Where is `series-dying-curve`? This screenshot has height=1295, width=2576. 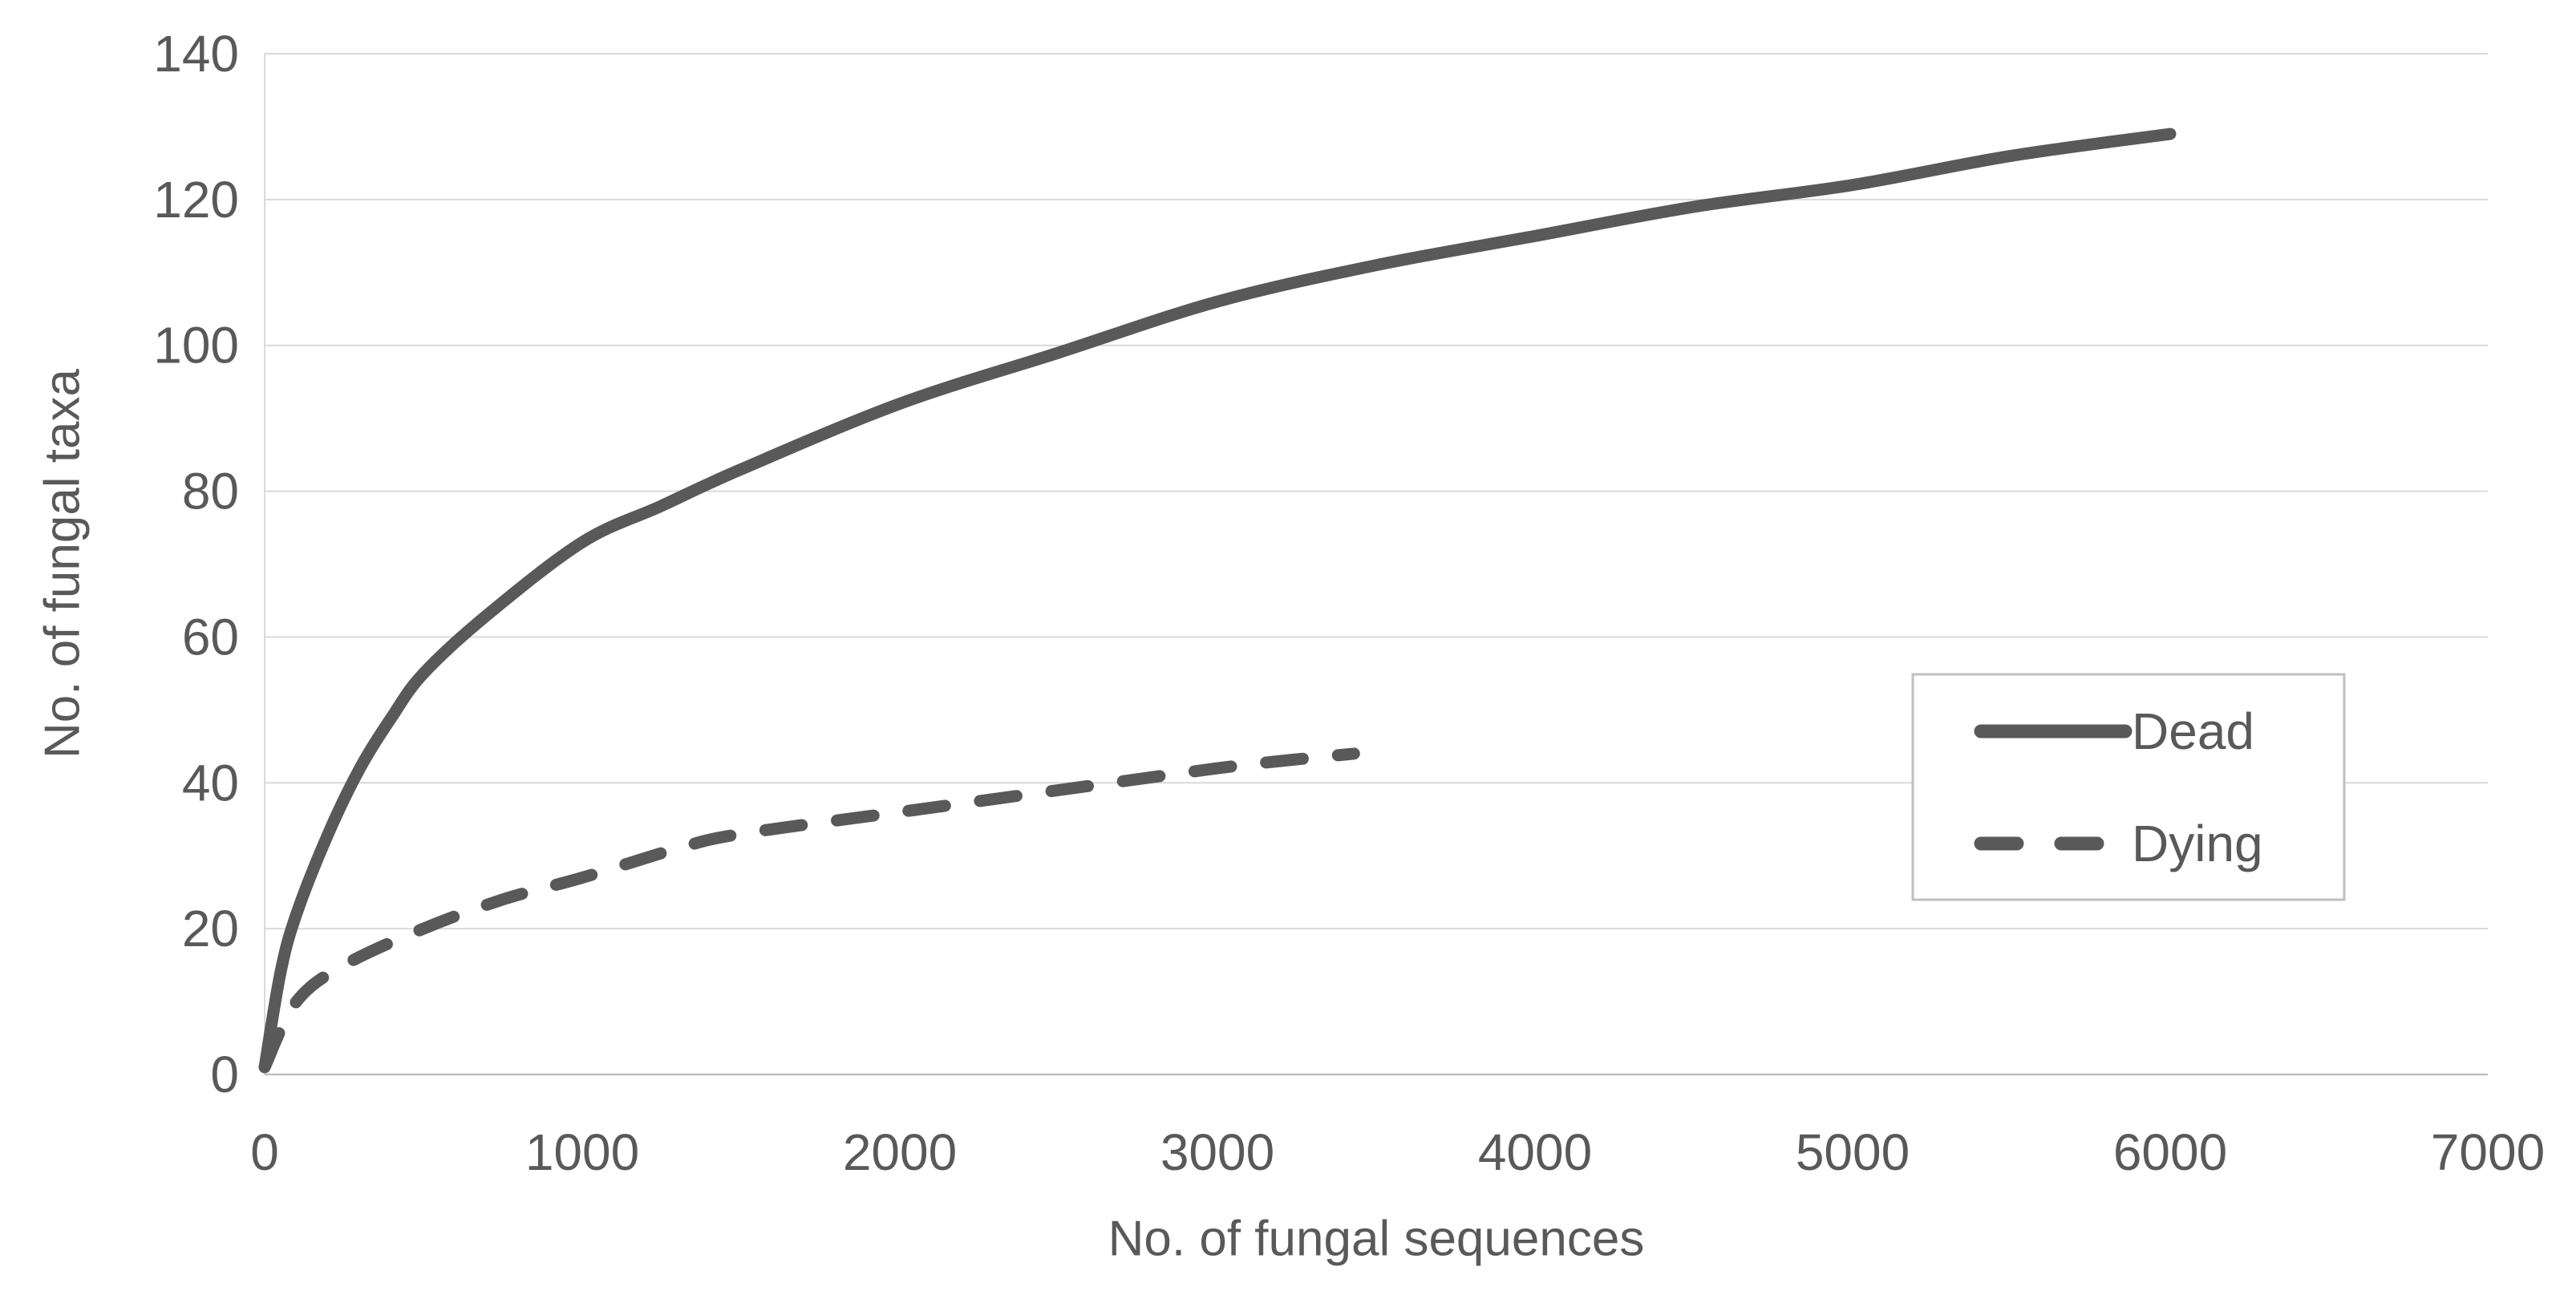 series-dying-curve is located at coordinates (809, 910).